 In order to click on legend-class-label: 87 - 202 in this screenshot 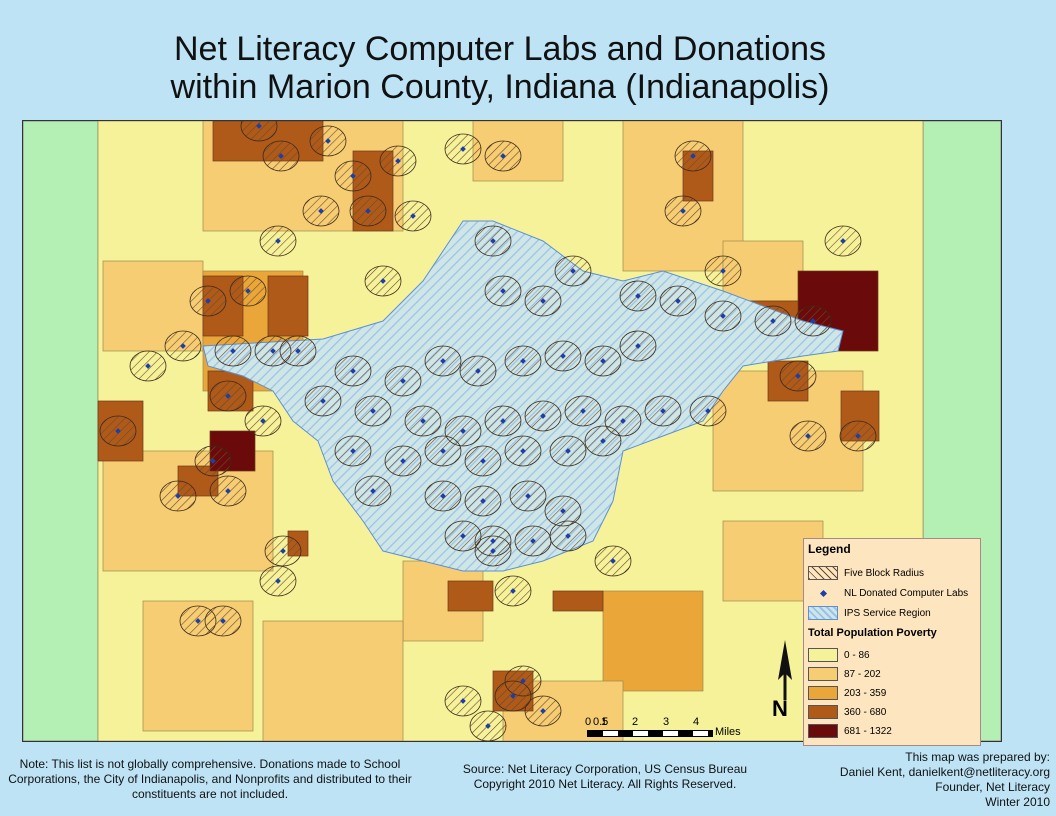, I will do `click(862, 674)`.